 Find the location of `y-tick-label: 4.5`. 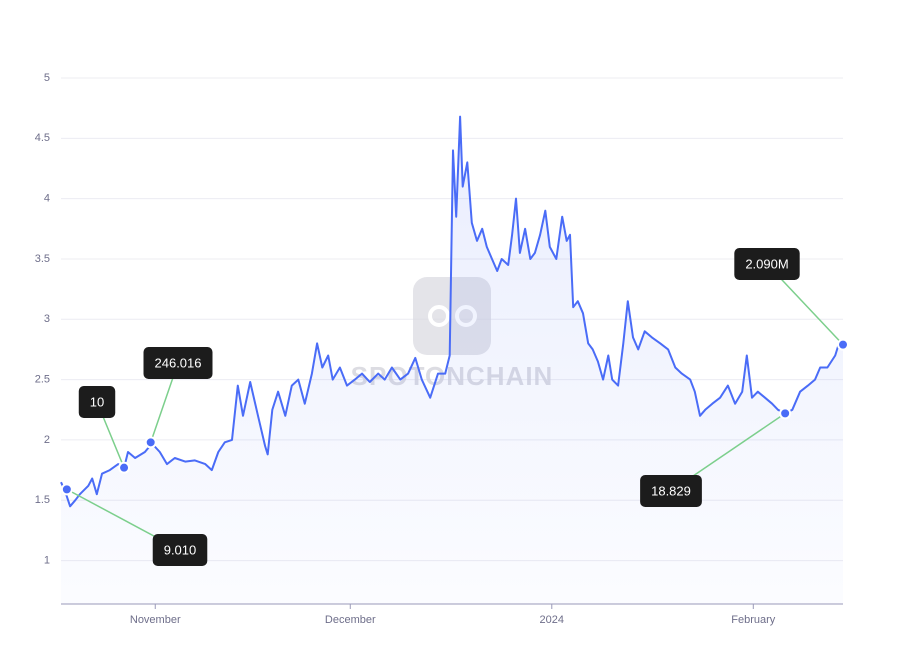

y-tick-label: 4.5 is located at coordinates (42, 138).